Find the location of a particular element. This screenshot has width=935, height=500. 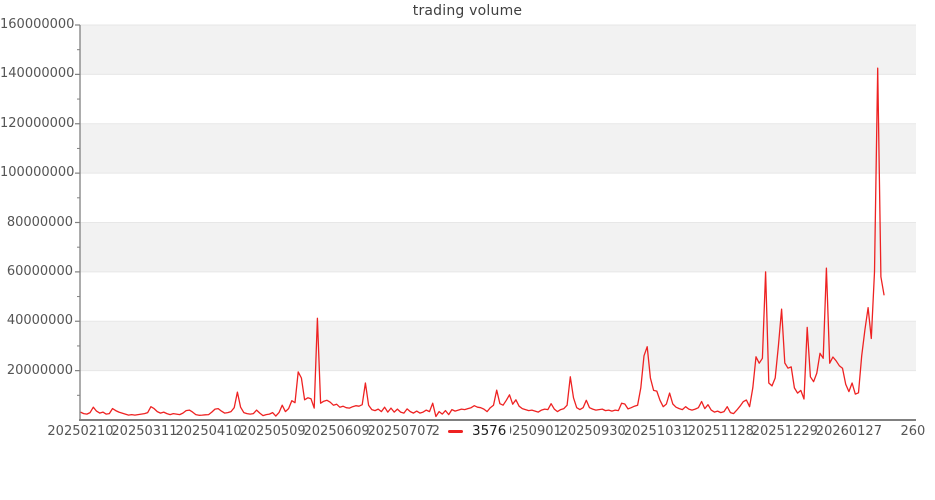

x-tick-label: 20250930 is located at coordinates (592, 431).